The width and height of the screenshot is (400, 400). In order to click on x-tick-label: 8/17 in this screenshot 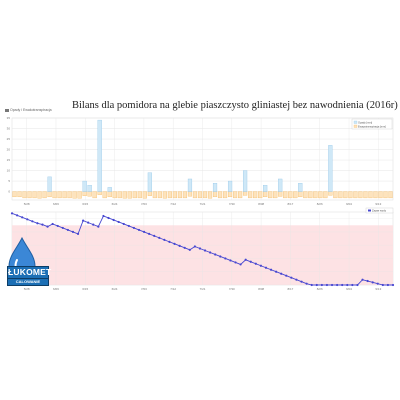, I will do `click(291, 289)`.